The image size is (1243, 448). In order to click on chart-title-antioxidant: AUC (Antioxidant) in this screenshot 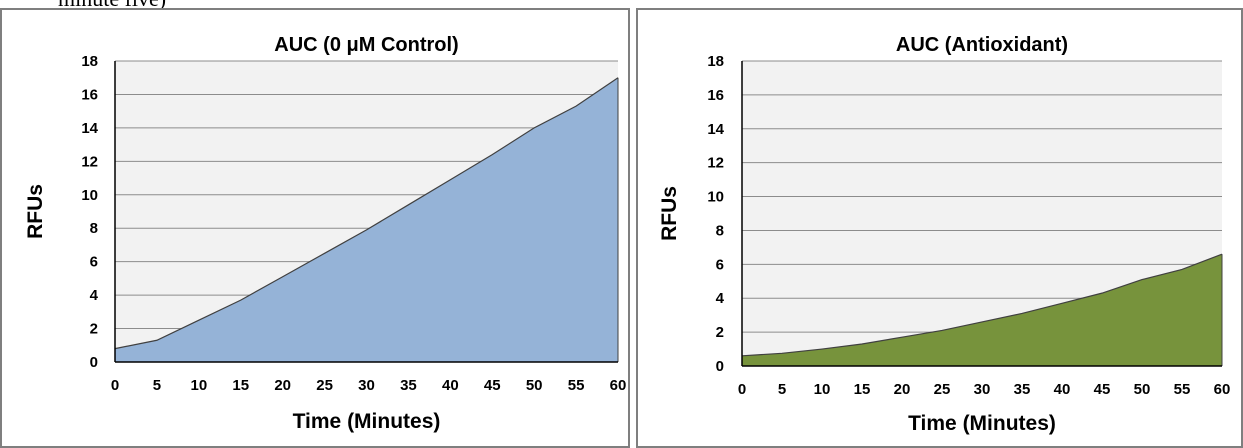, I will do `click(982, 45)`.